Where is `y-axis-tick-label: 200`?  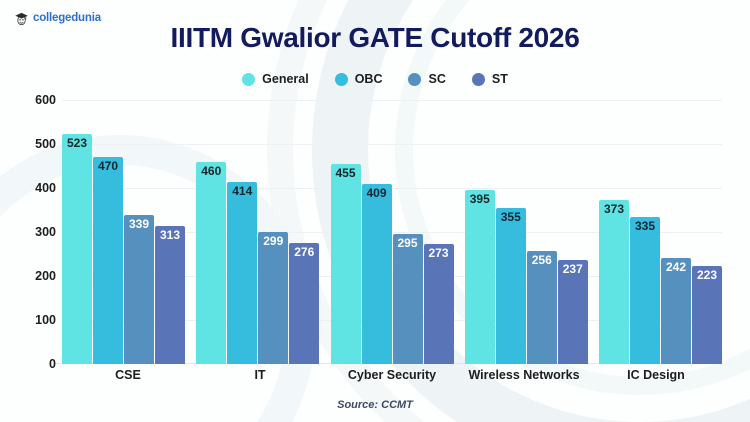 y-axis-tick-label: 200 is located at coordinates (45, 276).